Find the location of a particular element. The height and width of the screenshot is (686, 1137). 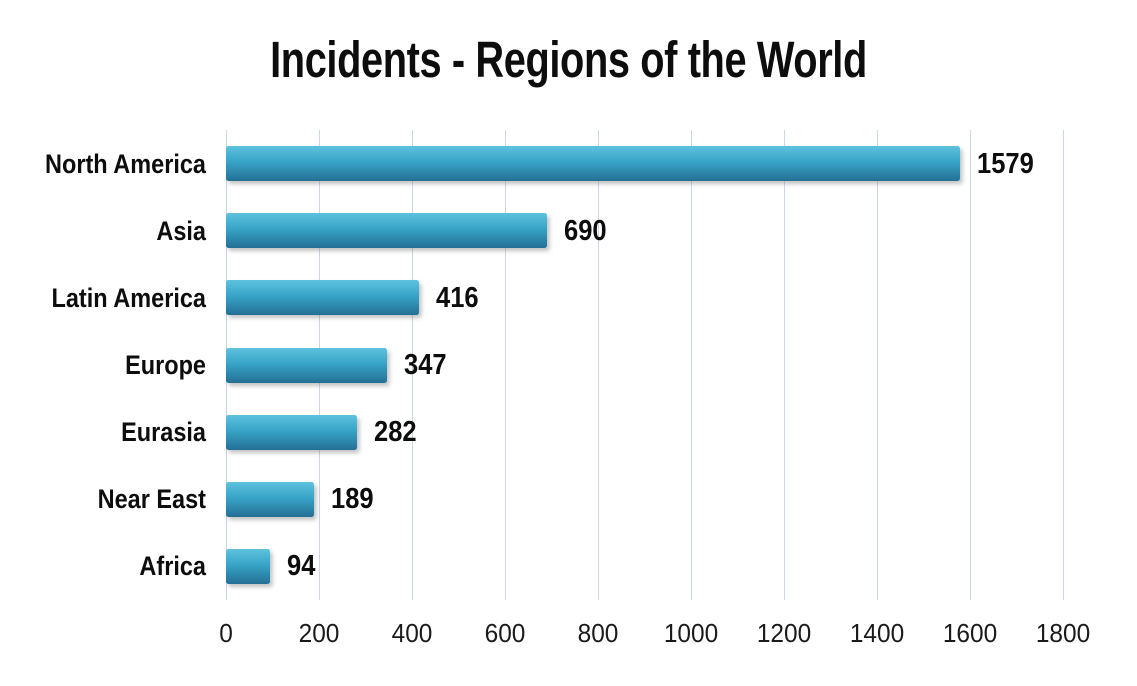

value-label-asia: 690 is located at coordinates (585, 230).